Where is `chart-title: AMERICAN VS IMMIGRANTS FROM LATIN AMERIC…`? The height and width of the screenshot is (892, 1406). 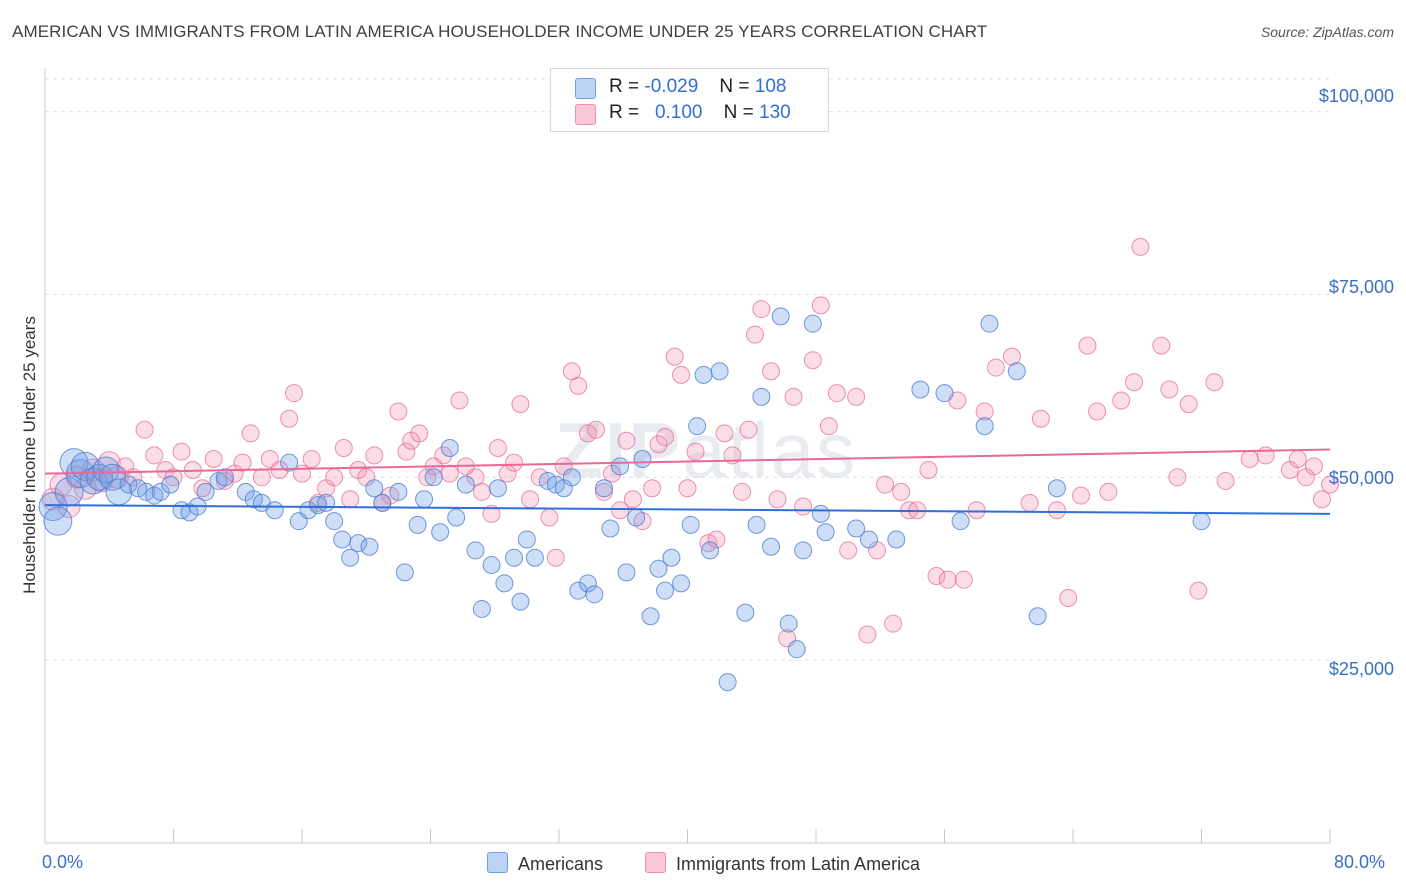 chart-title: AMERICAN VS IMMIGRANTS FROM LATIN AMERIC… is located at coordinates (500, 31).